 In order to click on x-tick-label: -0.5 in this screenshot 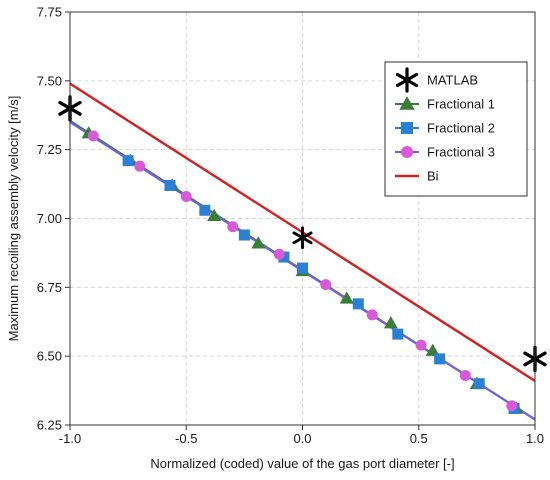, I will do `click(186, 438)`.